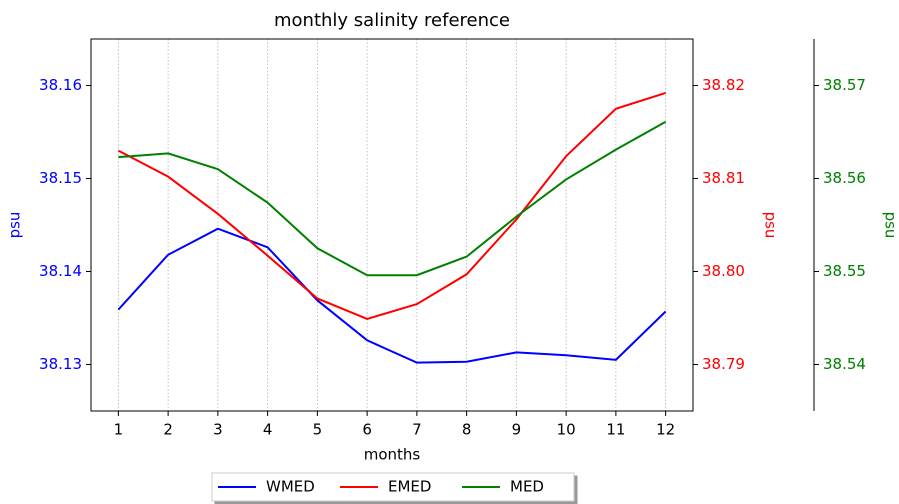 The image size is (899, 504). I want to click on y-tick-label: 38.15, so click(60, 178).